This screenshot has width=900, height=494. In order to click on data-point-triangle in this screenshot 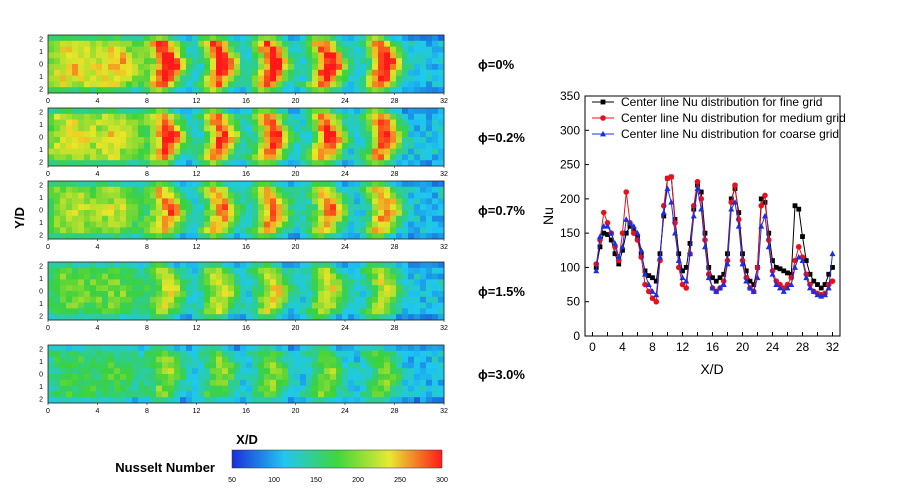, I will do `click(787, 287)`.